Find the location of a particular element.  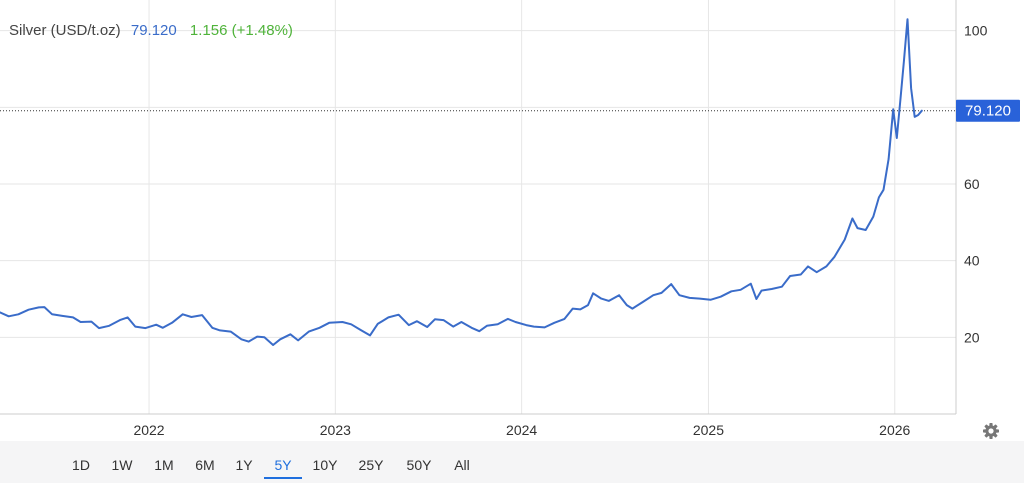

range-button-1m: 1M is located at coordinates (163, 465).